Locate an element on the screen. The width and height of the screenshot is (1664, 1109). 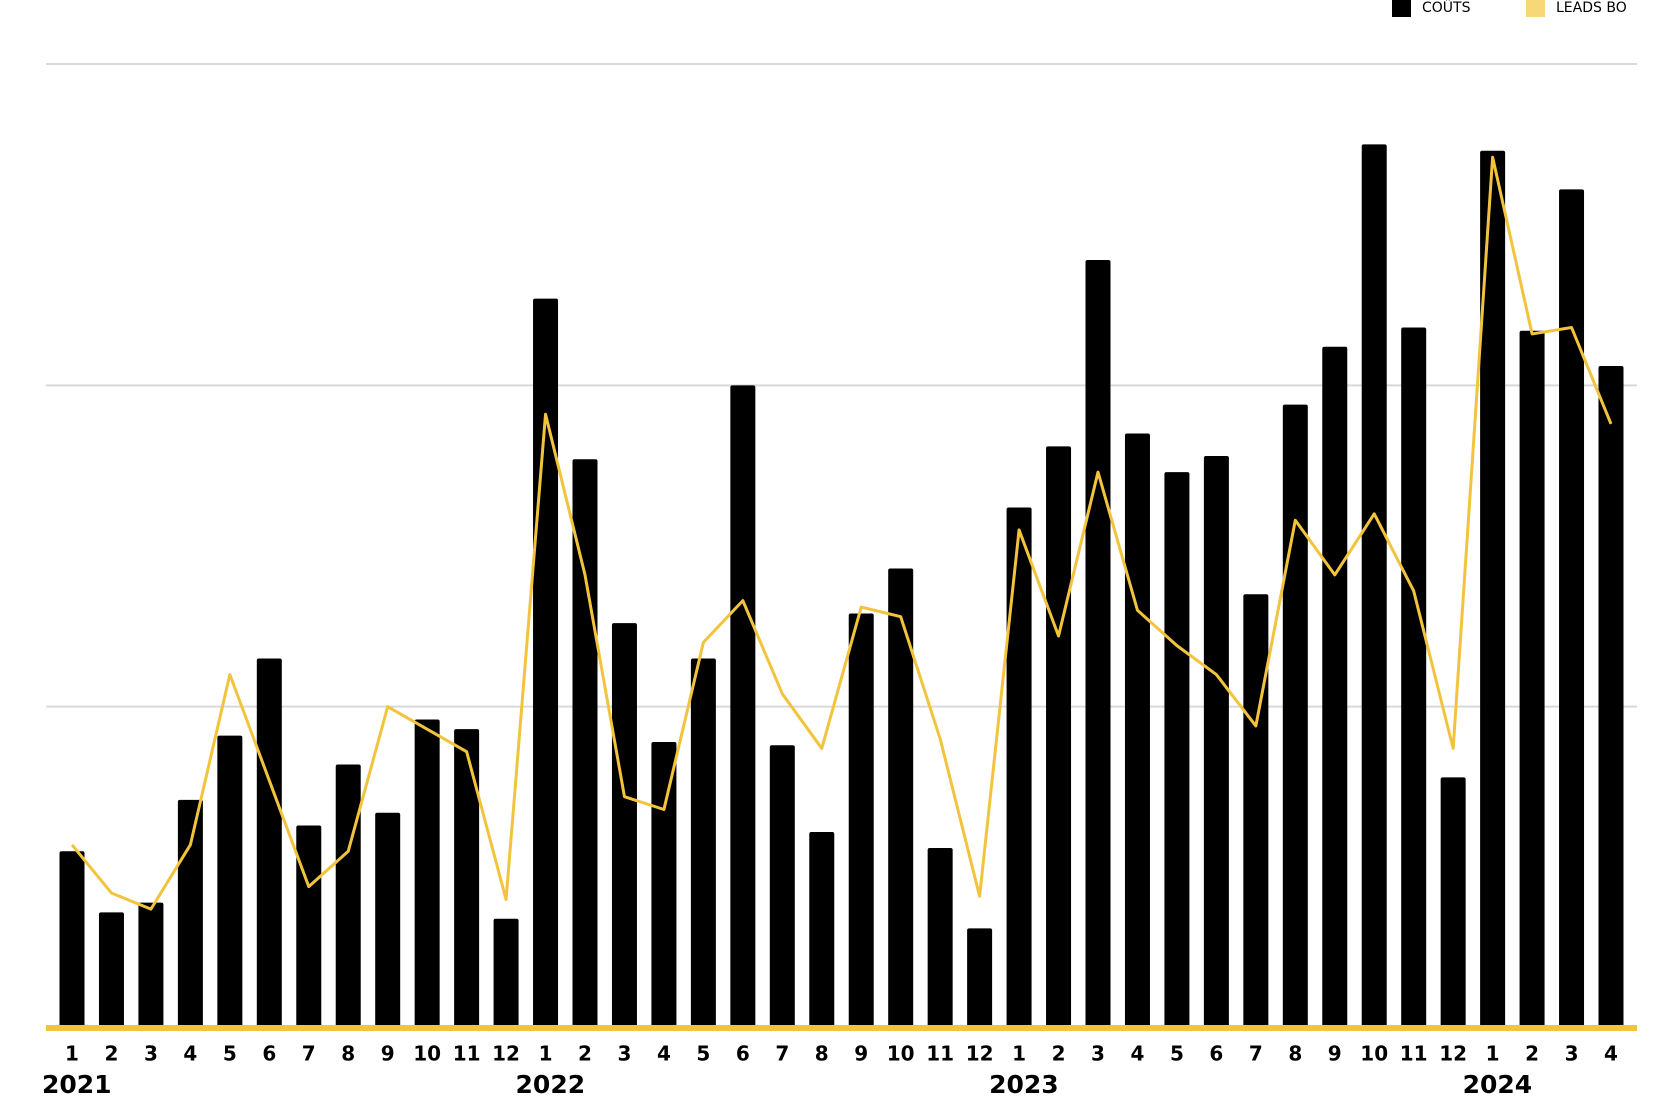
legend-label: LEADS BO is located at coordinates (1591, 8).